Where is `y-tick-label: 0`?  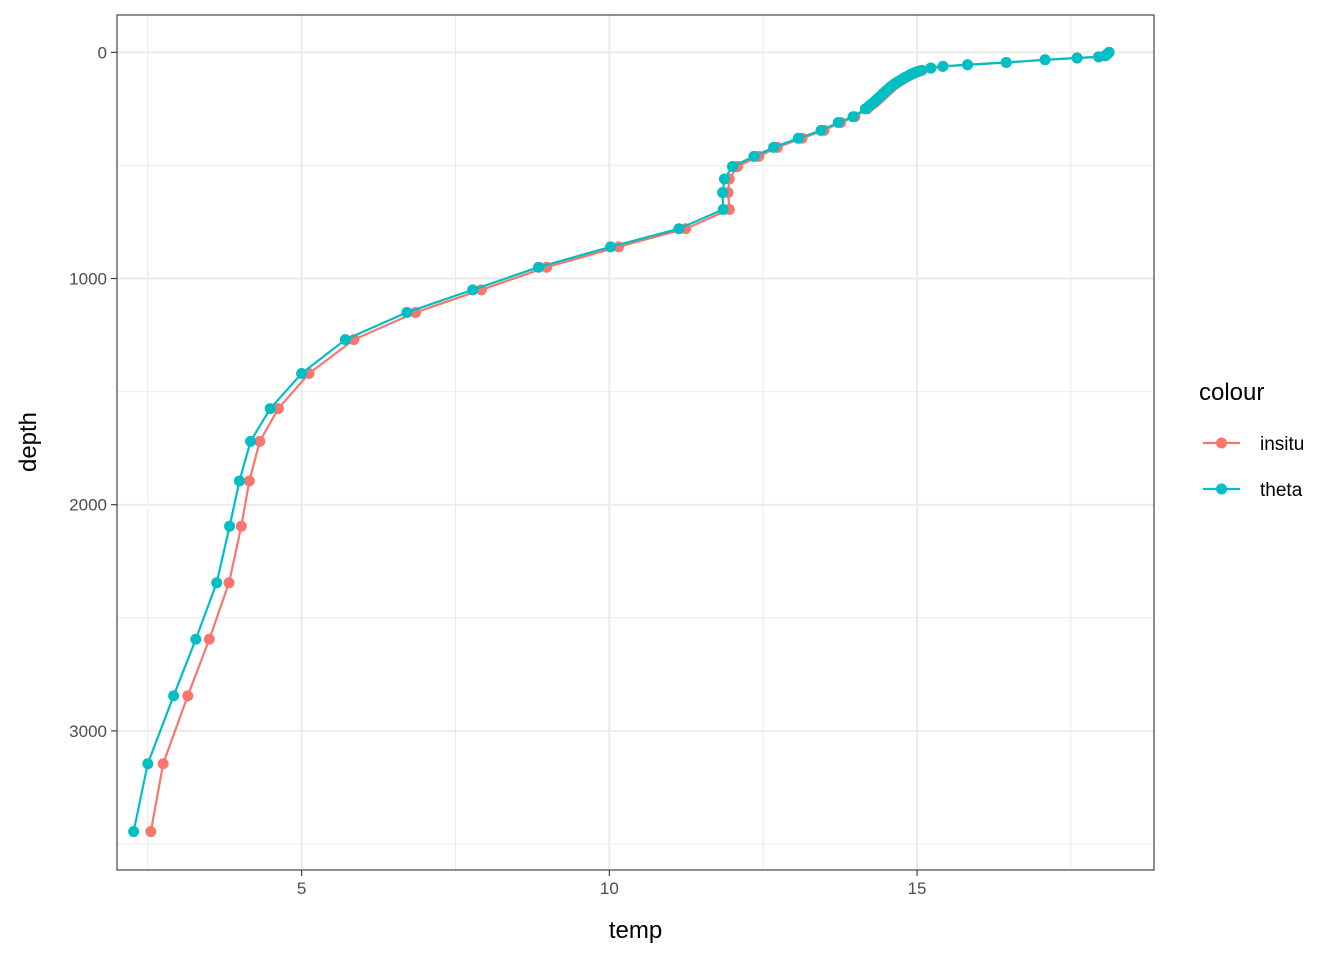
y-tick-label: 0 is located at coordinates (102, 52).